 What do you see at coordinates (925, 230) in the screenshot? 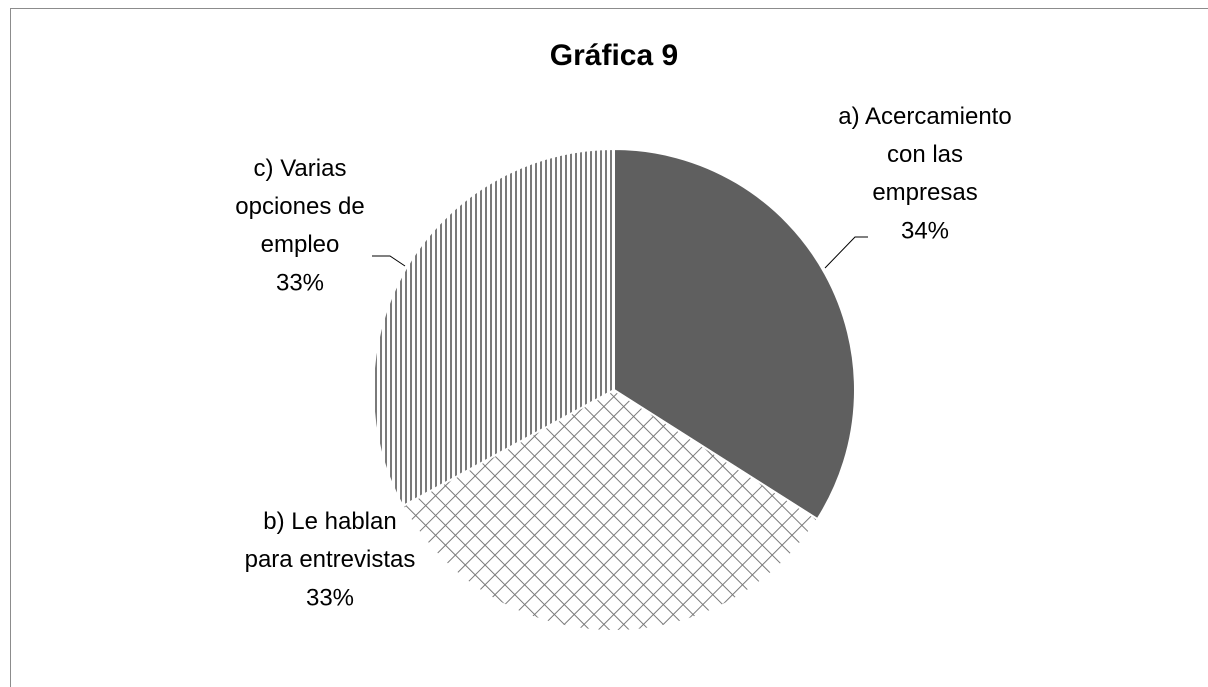
I see `value-label: 34%` at bounding box center [925, 230].